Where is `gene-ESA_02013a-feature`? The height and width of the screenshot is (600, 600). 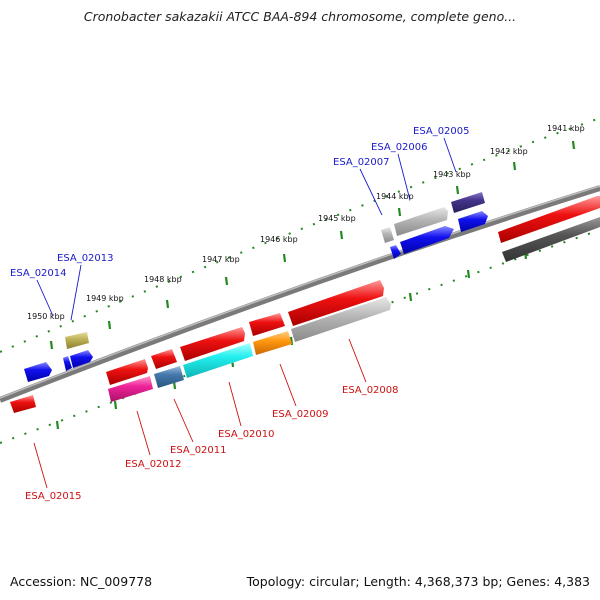
gene-ESA_02013a-feature is located at coordinates (77, 340).